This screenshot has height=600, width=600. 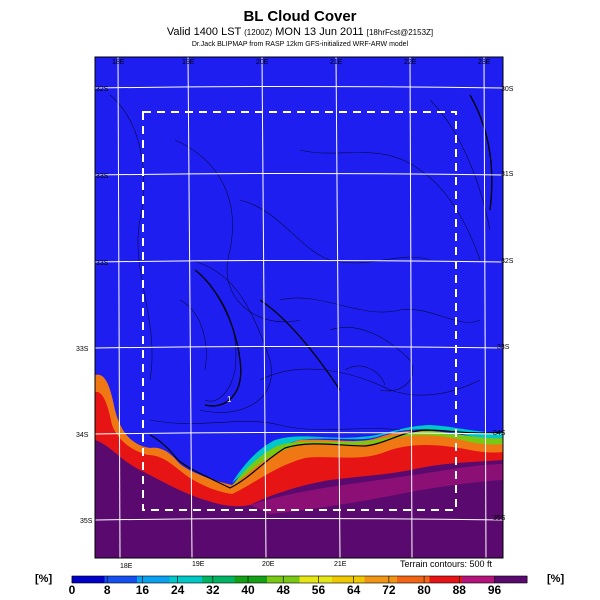 I want to click on colorbar-tick-label: 0, so click(x=72, y=590).